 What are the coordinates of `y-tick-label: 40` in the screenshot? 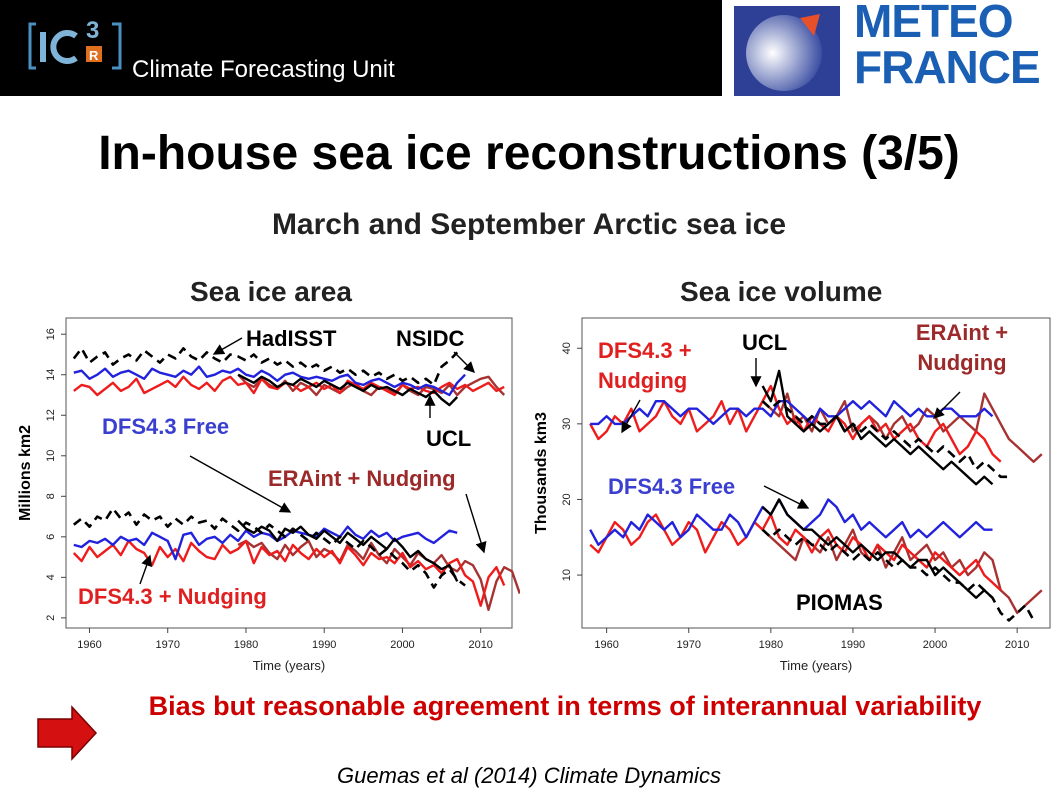 It's located at (567, 348).